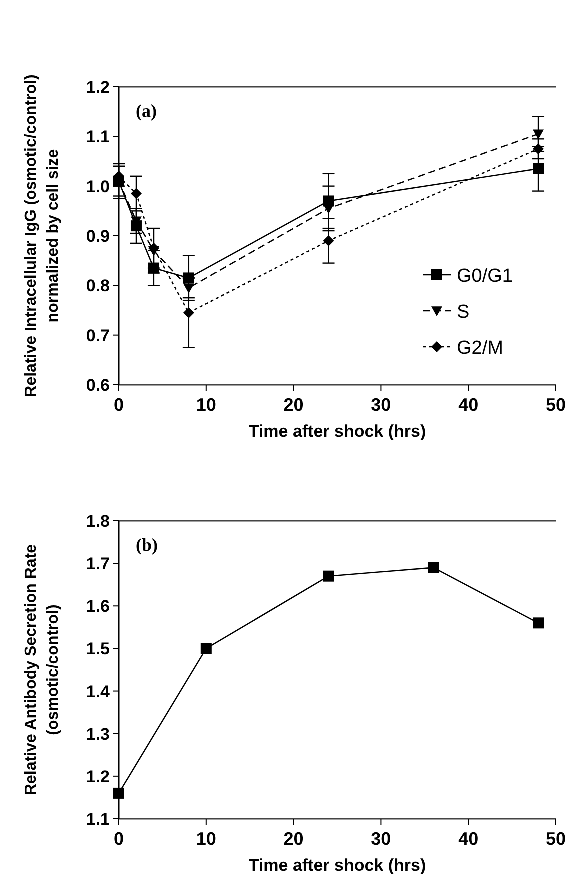  I want to click on annotation: (a), so click(146, 111).